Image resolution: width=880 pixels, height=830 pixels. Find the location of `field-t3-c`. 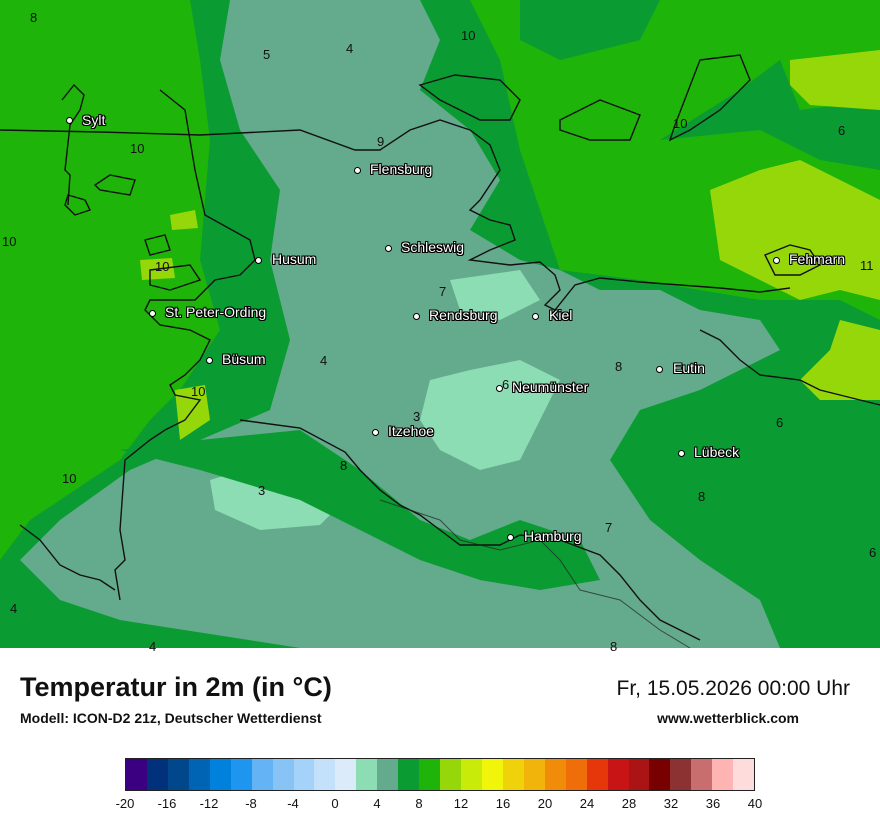

field-t3-c is located at coordinates (495, 295).